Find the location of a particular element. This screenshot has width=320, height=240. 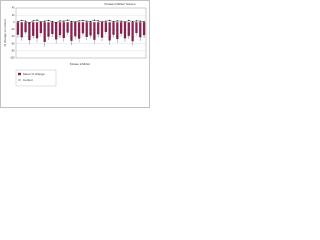

y-tick-label: -20 is located at coordinates (13, 29).